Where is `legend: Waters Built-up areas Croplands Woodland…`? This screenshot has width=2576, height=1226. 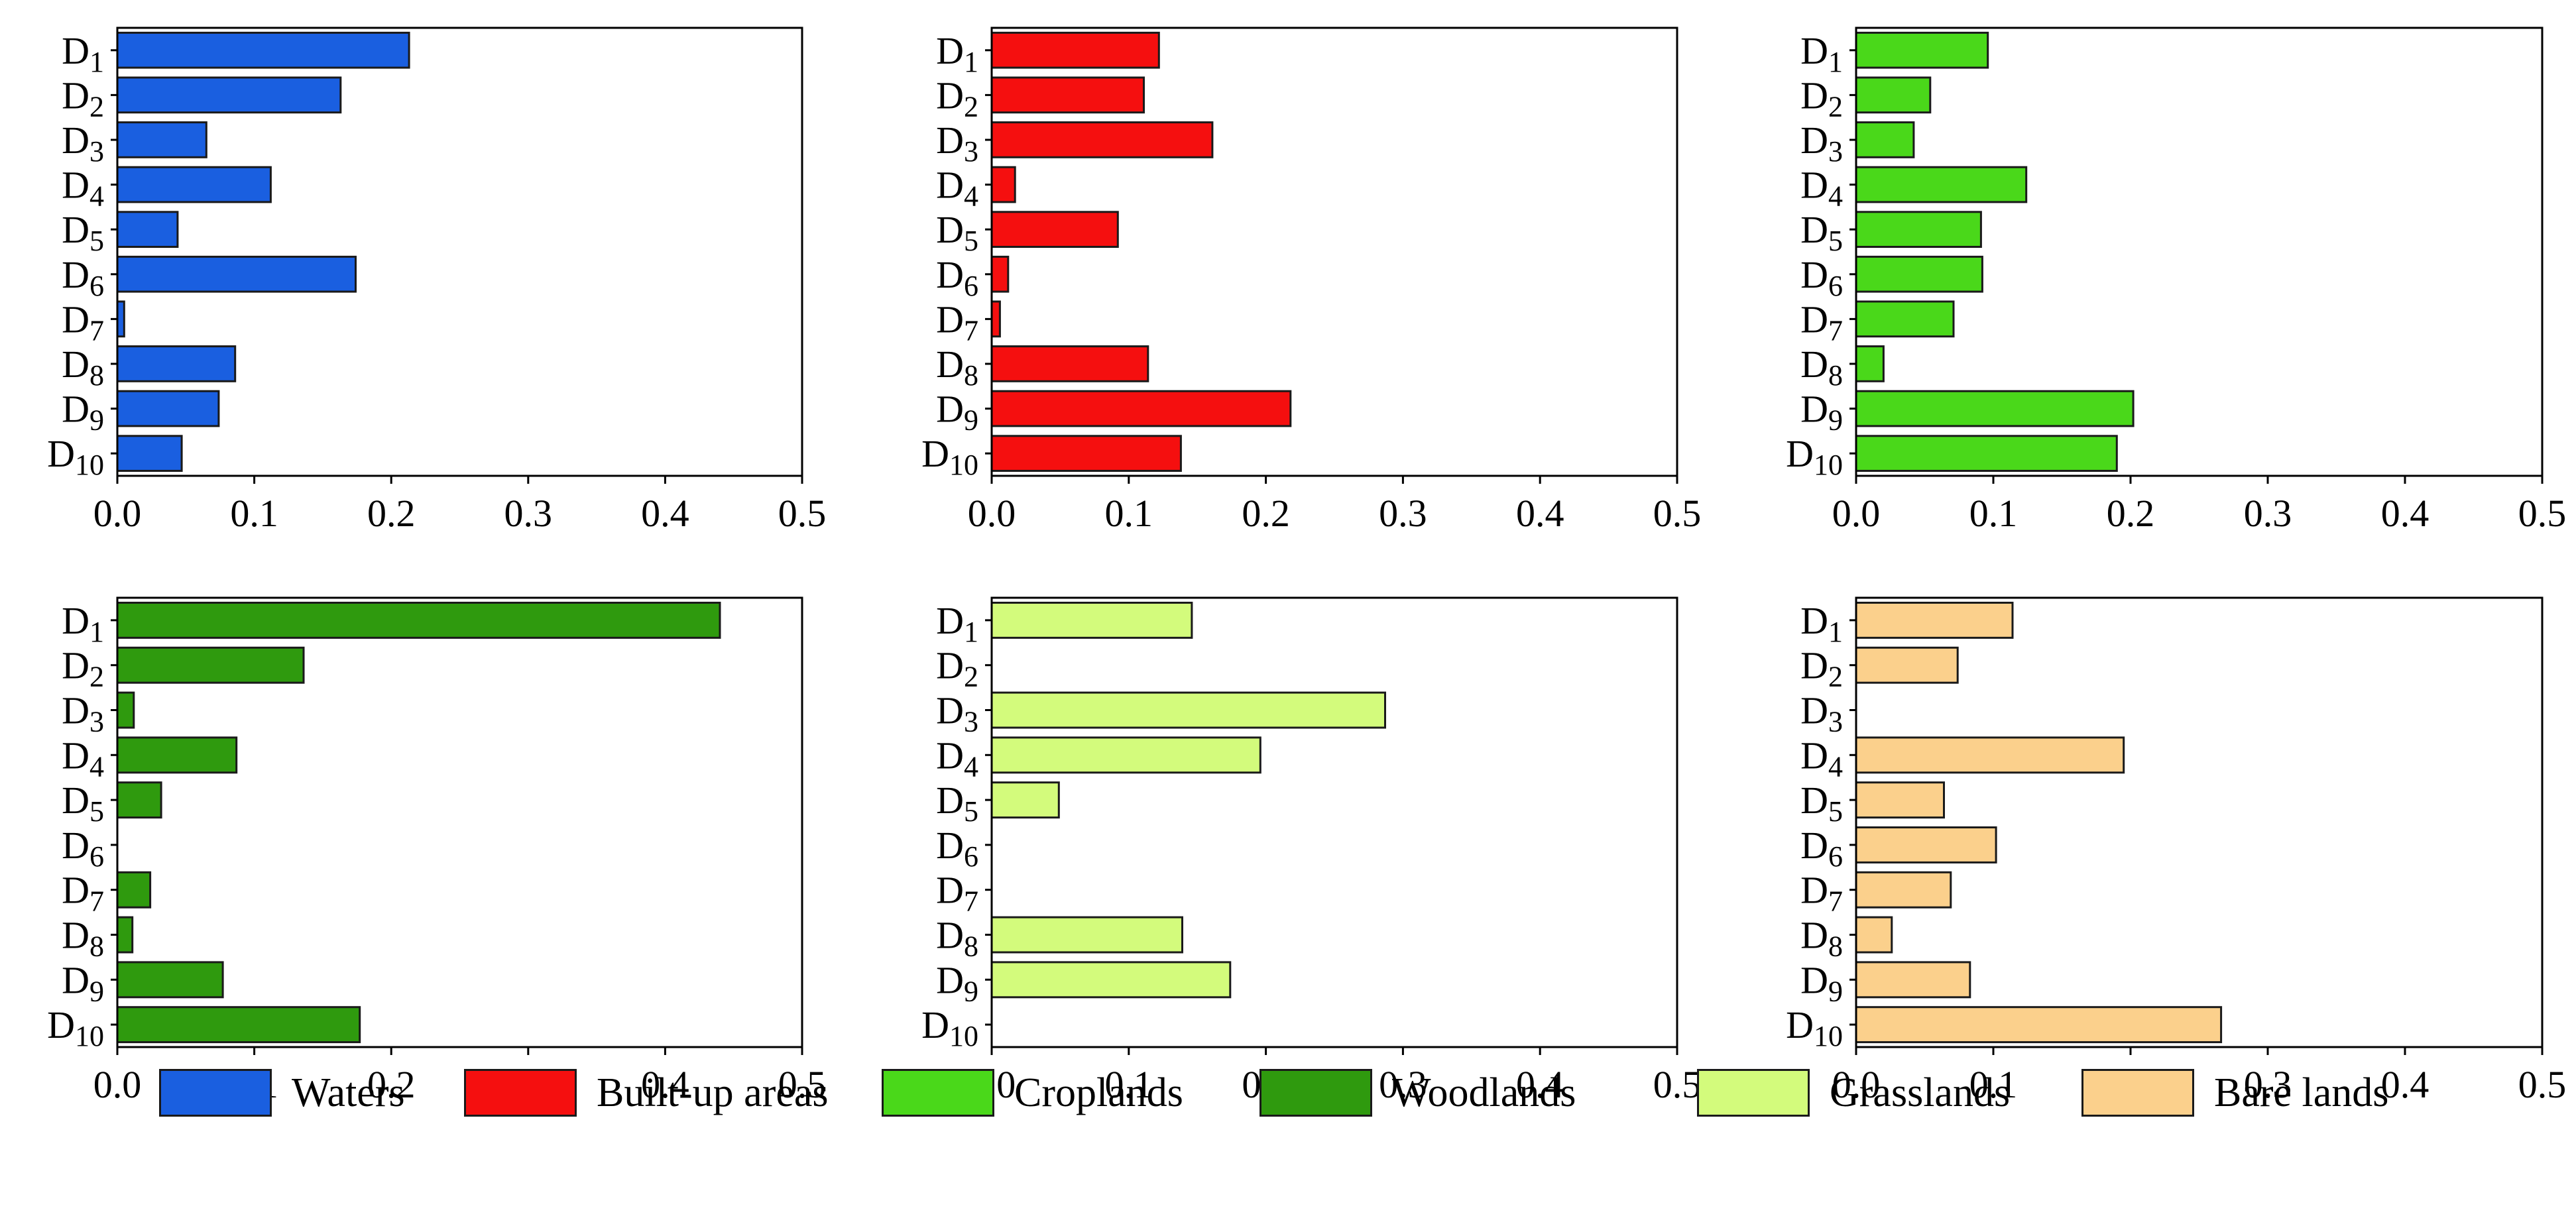
legend: Waters Built-up areas Croplands Woodland… is located at coordinates (1359, 1093).